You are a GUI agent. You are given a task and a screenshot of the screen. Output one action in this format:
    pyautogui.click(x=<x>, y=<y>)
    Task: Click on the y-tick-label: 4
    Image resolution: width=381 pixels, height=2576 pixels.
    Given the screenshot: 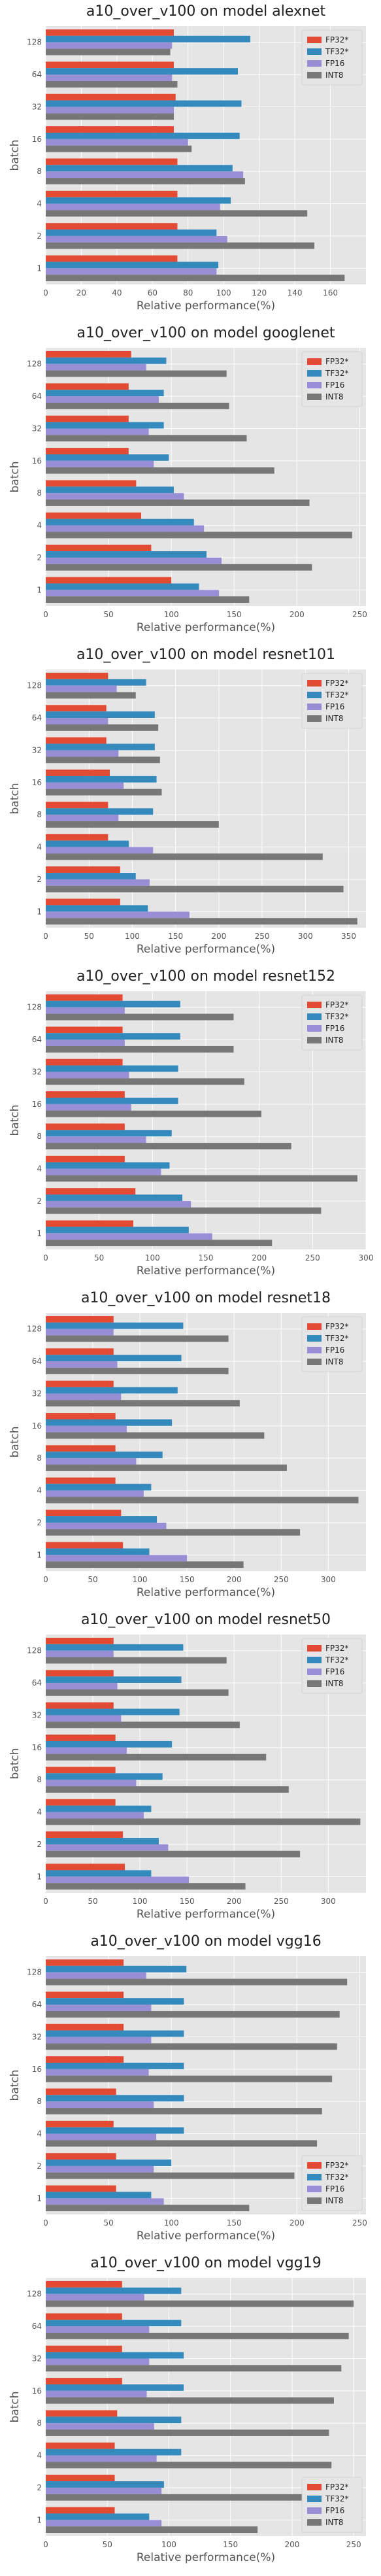 What is the action you would take?
    pyautogui.click(x=39, y=525)
    